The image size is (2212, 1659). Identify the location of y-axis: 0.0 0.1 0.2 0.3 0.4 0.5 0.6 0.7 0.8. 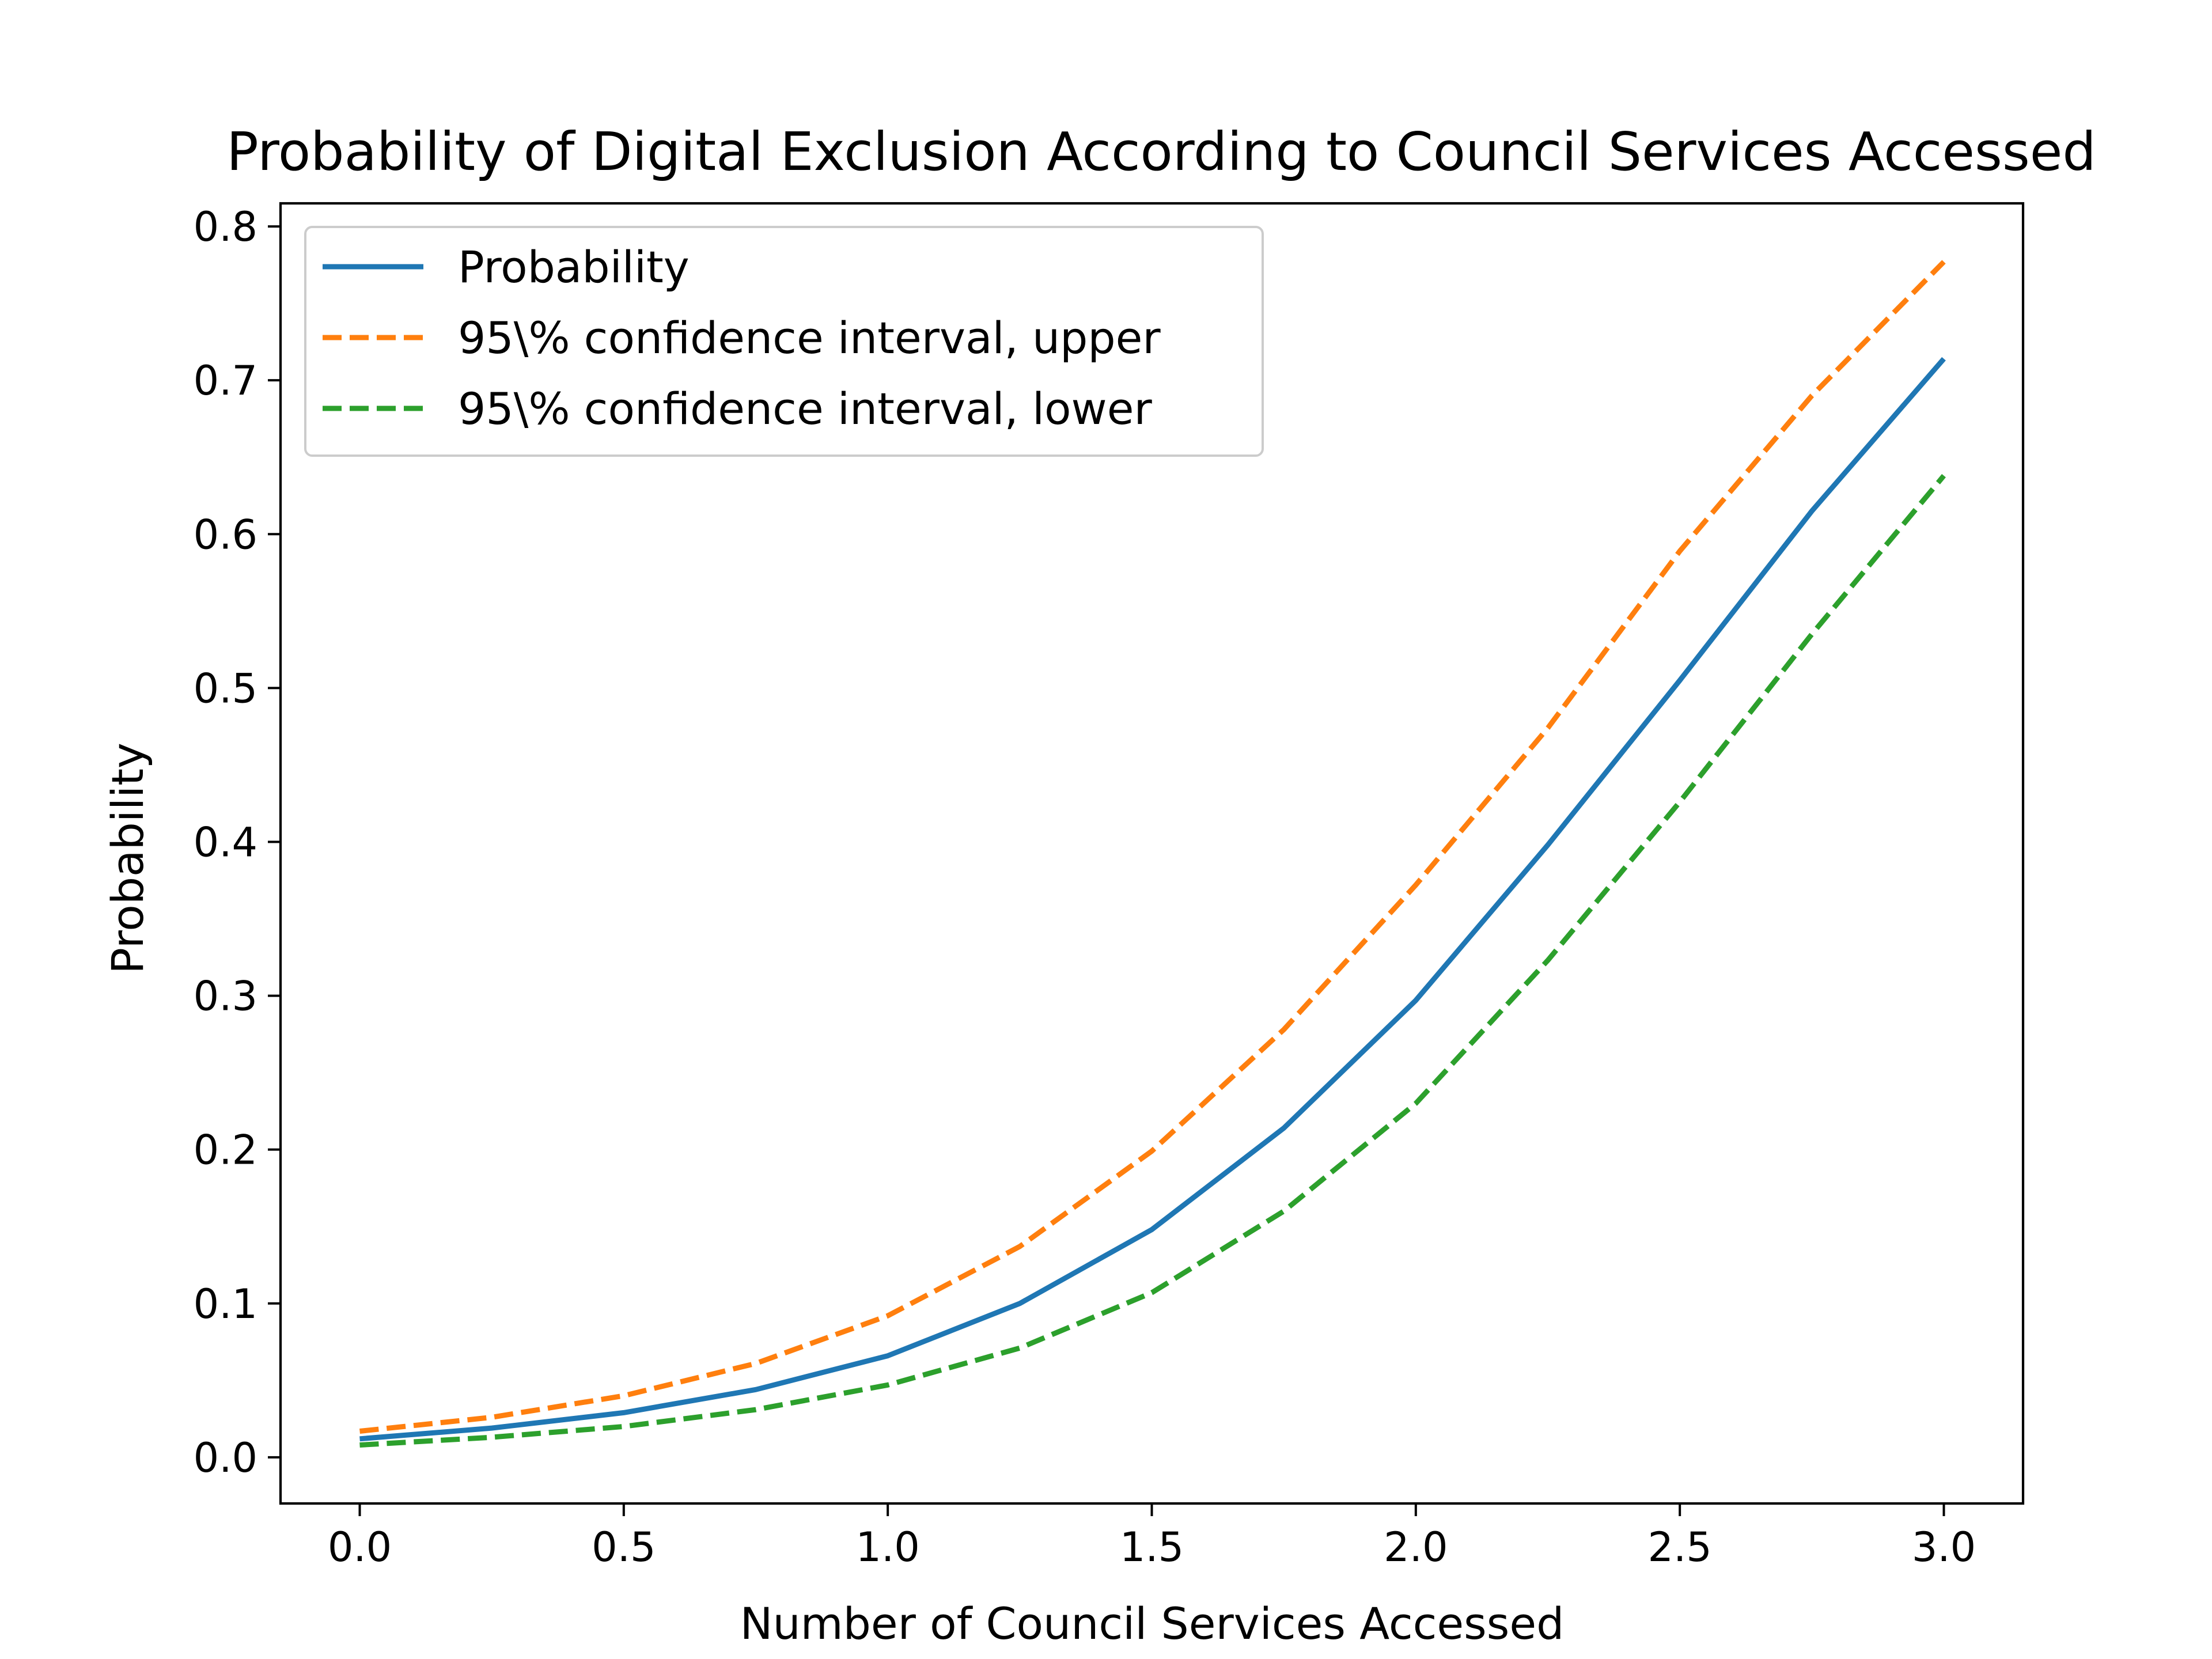
(237, 842).